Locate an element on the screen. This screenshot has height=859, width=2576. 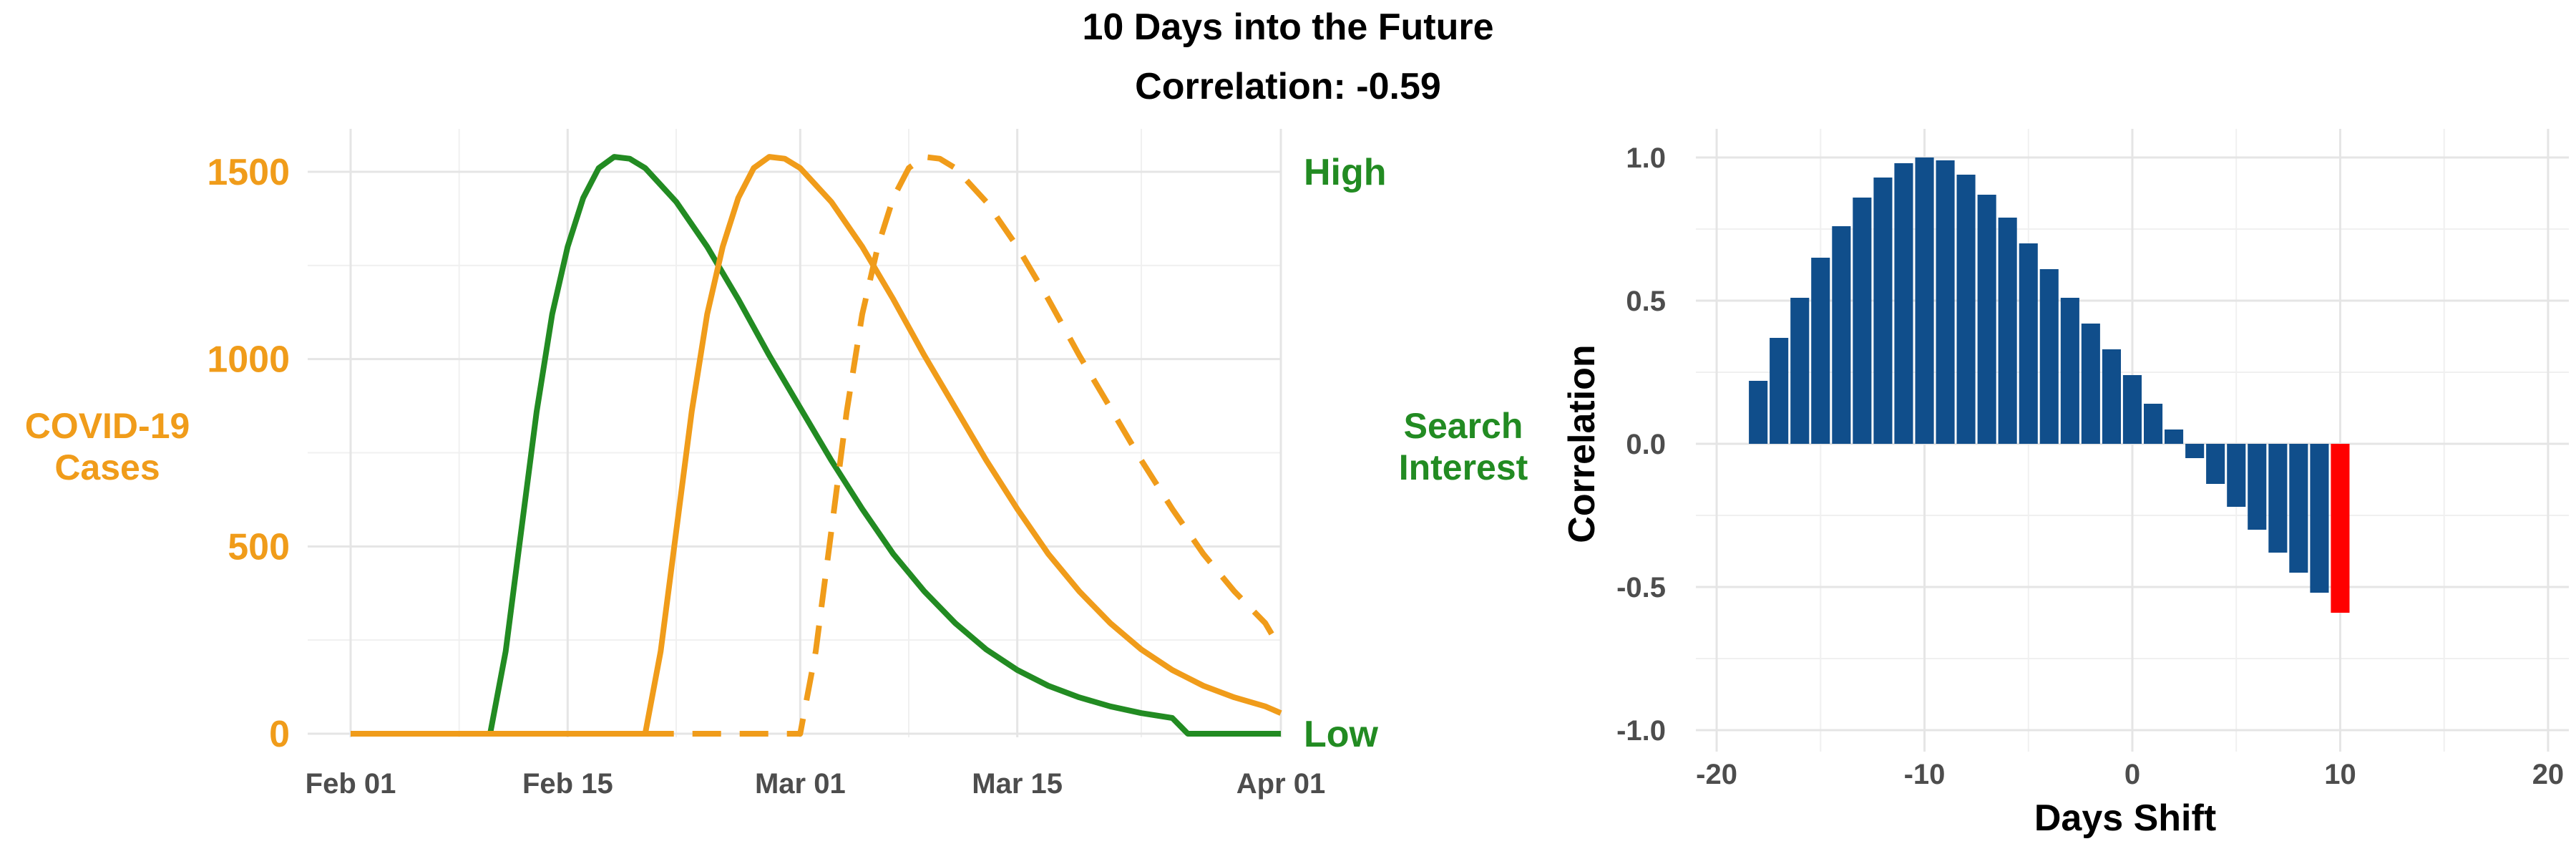
y-right-tick-label: High is located at coordinates (1345, 172).